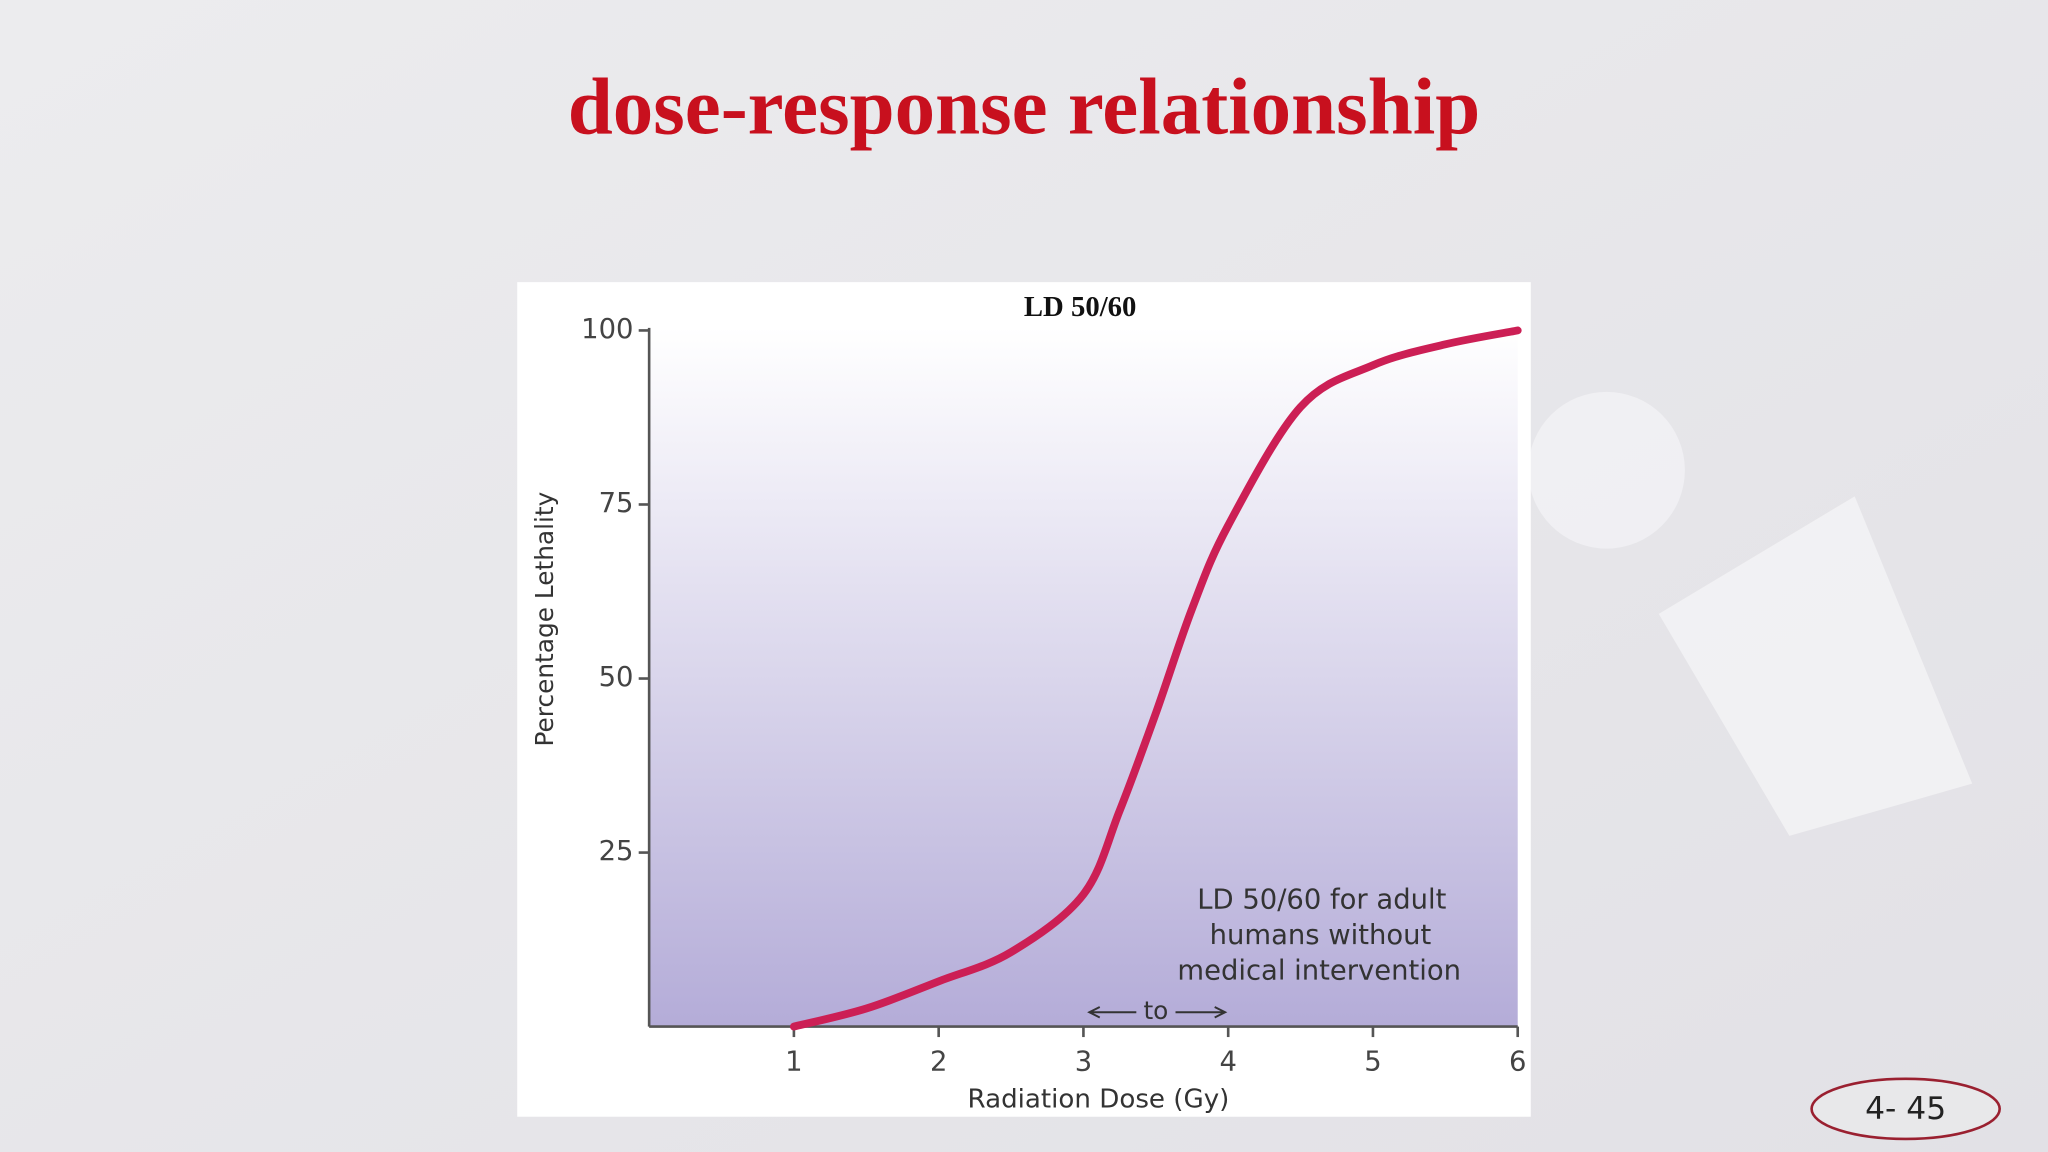  Describe the element at coordinates (1227, 1062) in the screenshot. I see `x-tick-label: 4` at that location.